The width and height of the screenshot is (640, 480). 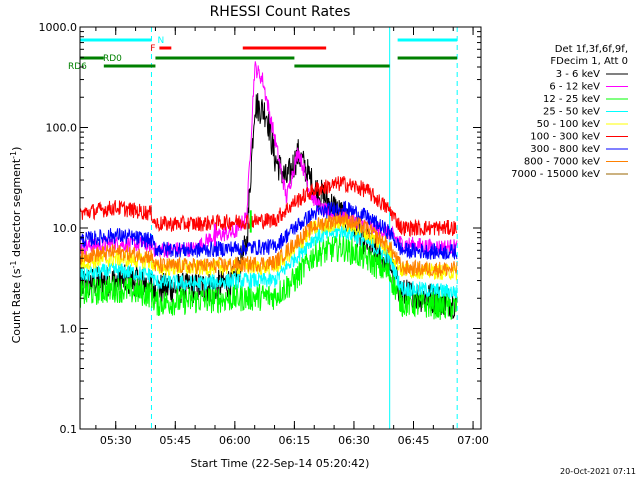 I want to click on y-tick-label: 1000.0, so click(x=58, y=27).